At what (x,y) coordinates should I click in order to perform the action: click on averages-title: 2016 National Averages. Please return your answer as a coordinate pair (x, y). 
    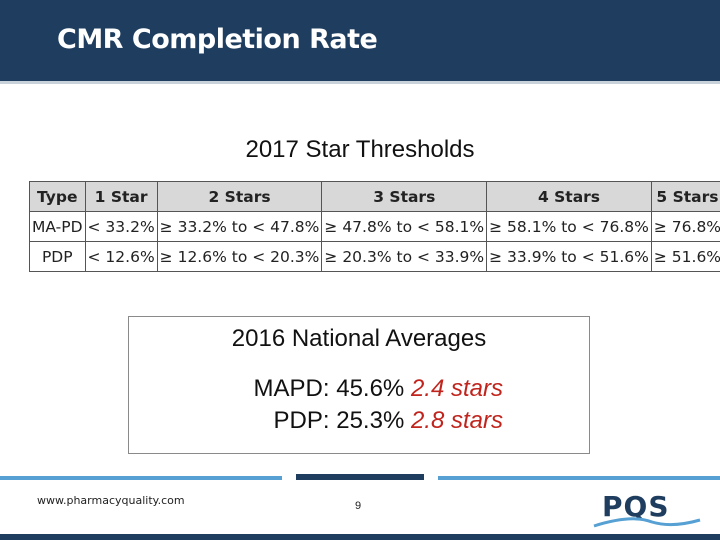
    Looking at the image, I should click on (359, 338).